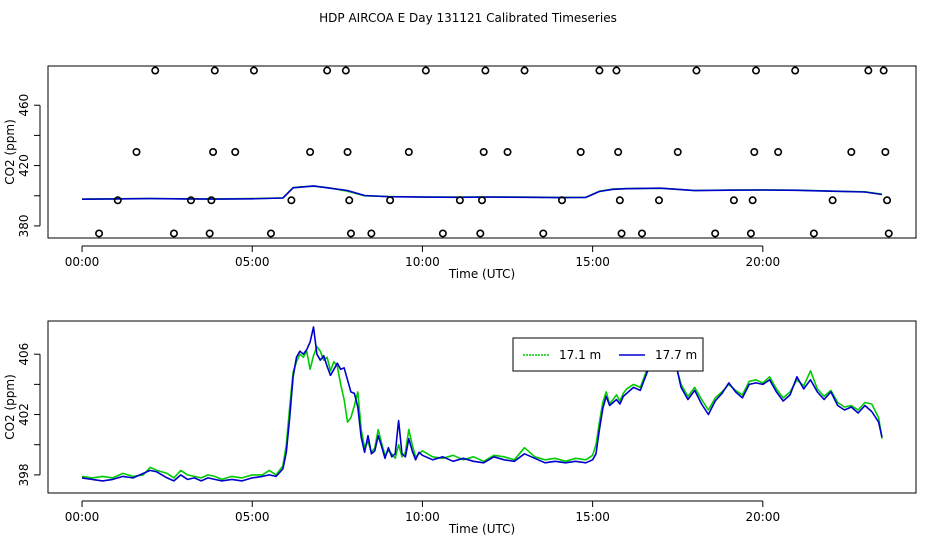  Describe the element at coordinates (24, 354) in the screenshot. I see `y-tick-label: 406` at that location.